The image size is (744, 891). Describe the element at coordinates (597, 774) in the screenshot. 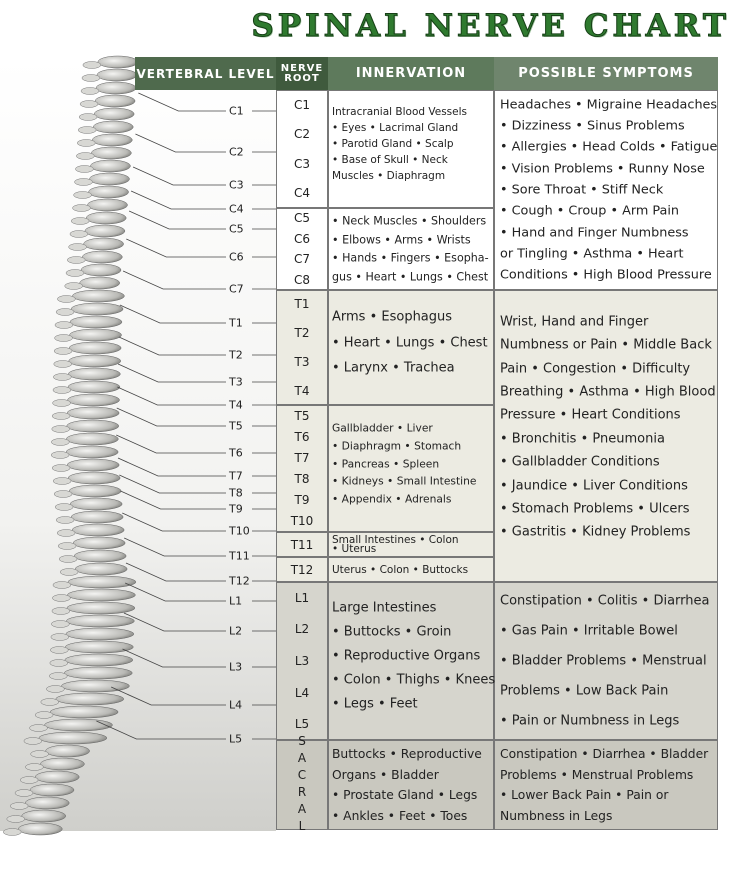

I see `symptom-line: Problems • Menstrual Problems` at that location.